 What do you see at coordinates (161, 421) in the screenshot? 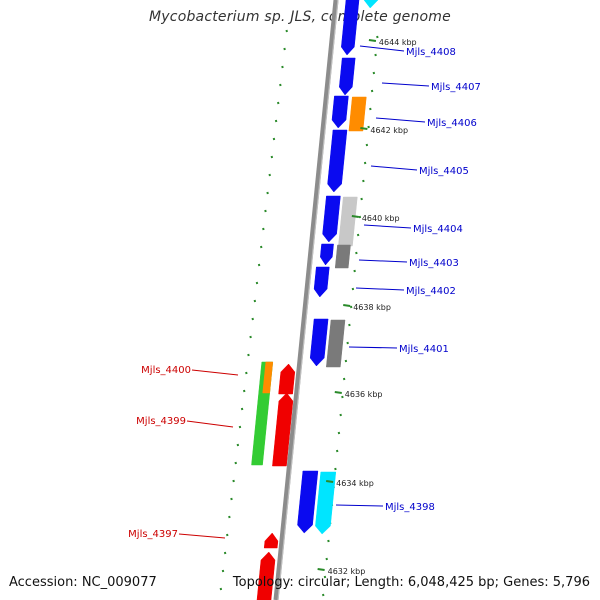
I see `gene-label-left: Mjls_4399` at bounding box center [161, 421].